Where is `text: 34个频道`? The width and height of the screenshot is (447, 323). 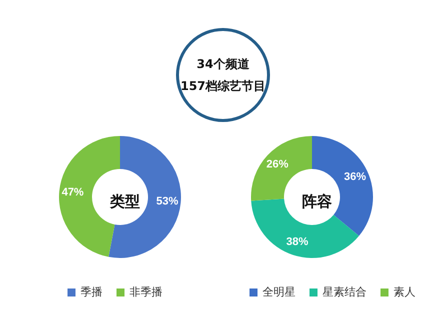
text: 34个频道 is located at coordinates (223, 64).